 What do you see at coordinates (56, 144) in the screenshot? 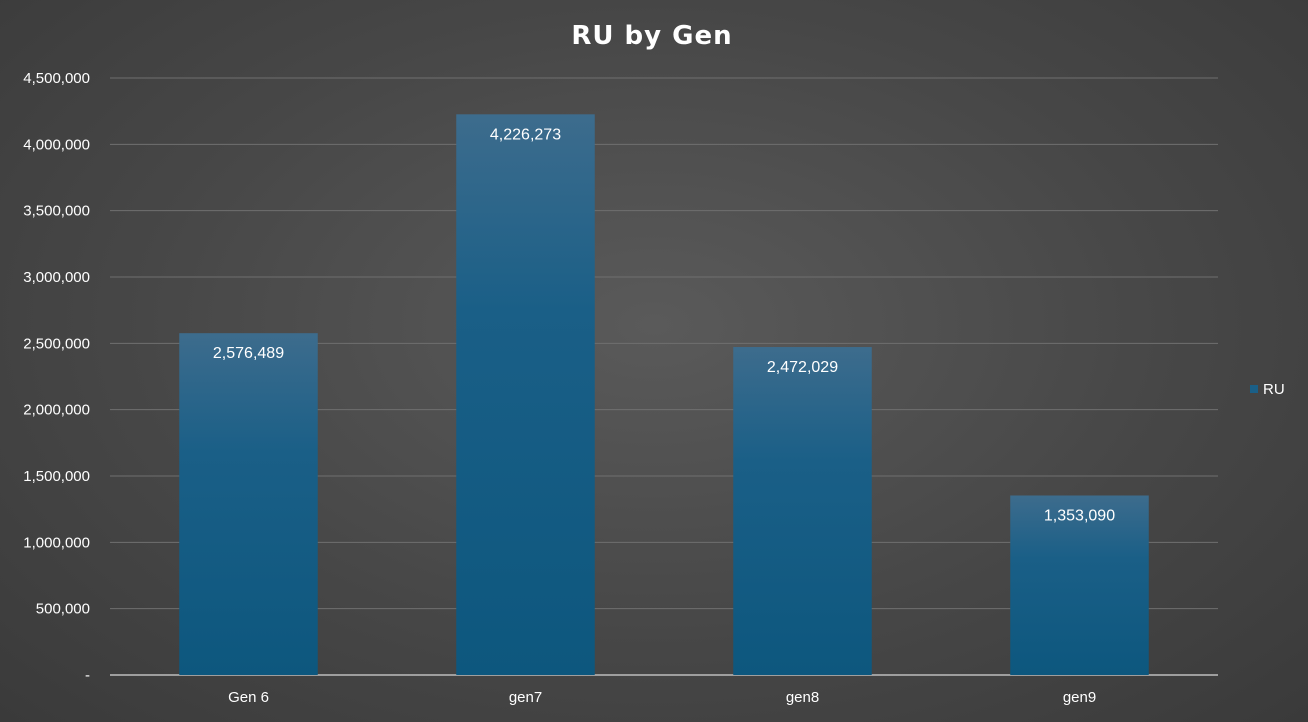
I see `y-tick-label: 4,000,000` at bounding box center [56, 144].